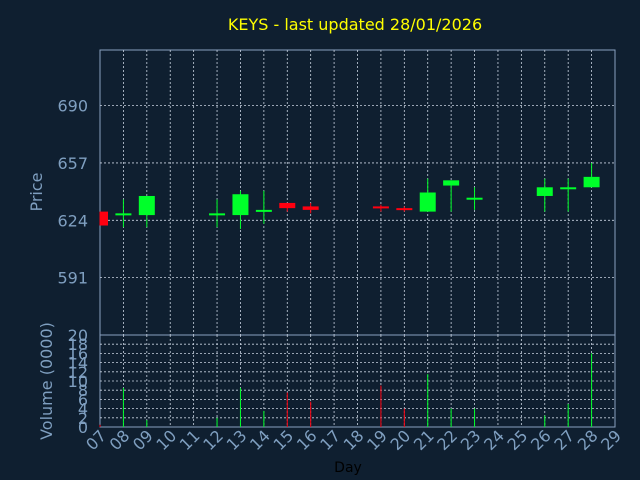  Describe the element at coordinates (611, 440) in the screenshot. I see `x-tick-label: 29` at that location.